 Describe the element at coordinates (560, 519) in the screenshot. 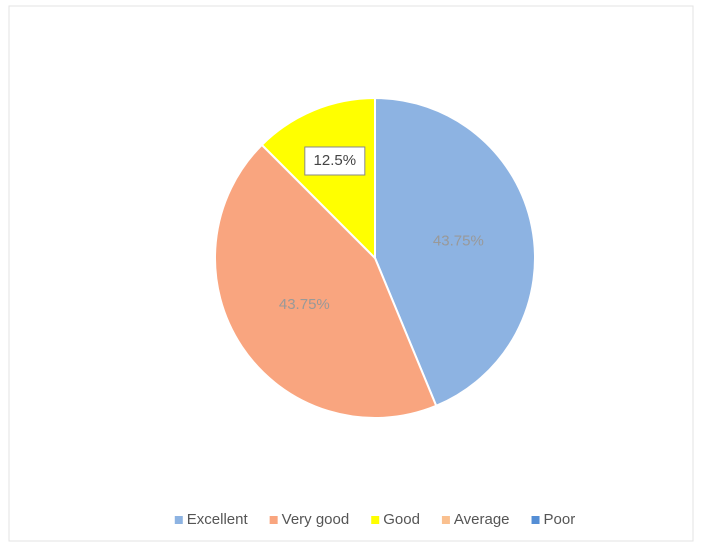

I see `legend-label: Poor` at that location.